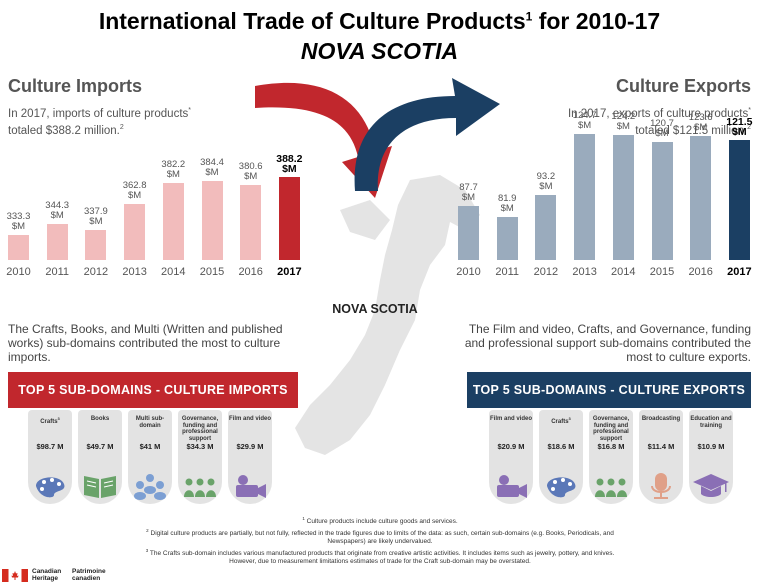  I want to click on import-value-label-2011: 344.3 $M, so click(57, 210).